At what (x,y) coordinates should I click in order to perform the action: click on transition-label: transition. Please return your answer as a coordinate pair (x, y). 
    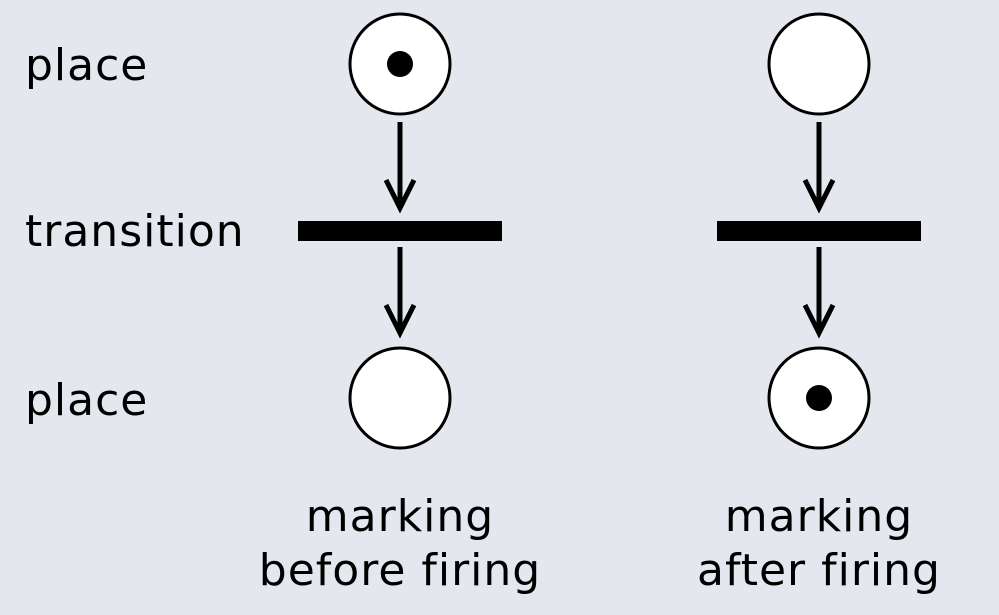
    Looking at the image, I should click on (135, 231).